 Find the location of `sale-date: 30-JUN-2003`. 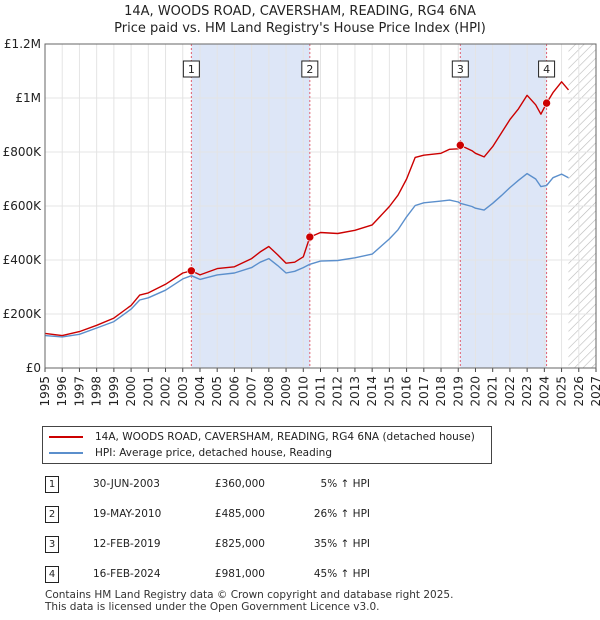

sale-date: 30-JUN-2003 is located at coordinates (126, 484).